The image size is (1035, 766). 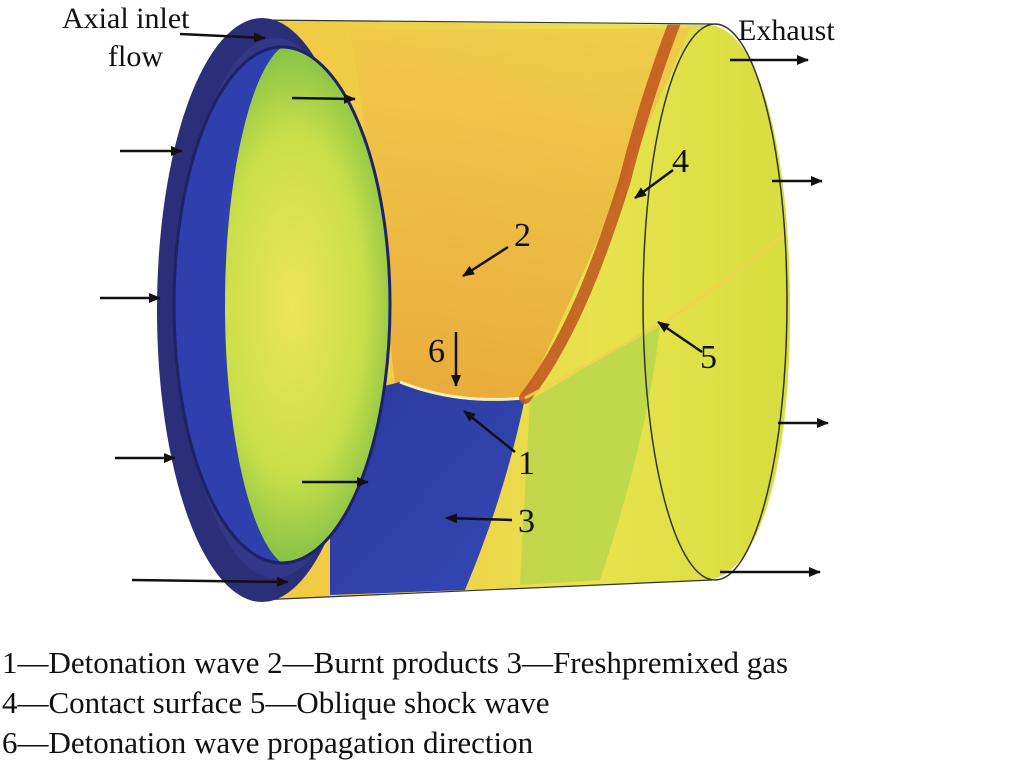 I want to click on fresh-premixed-gas-region, so click(x=427, y=488).